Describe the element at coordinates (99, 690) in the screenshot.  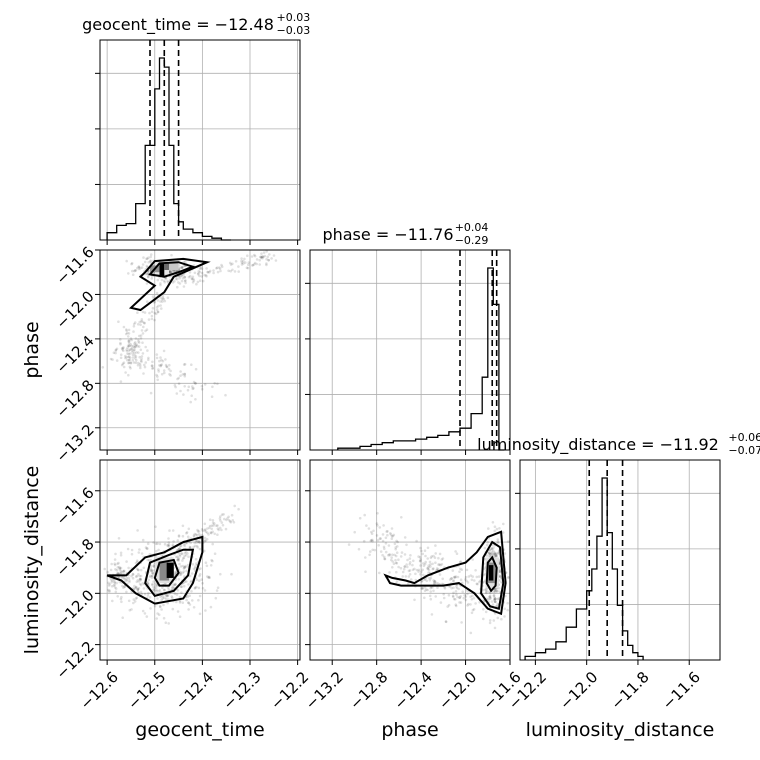
I see `x-tick-label: −12.6` at that location.